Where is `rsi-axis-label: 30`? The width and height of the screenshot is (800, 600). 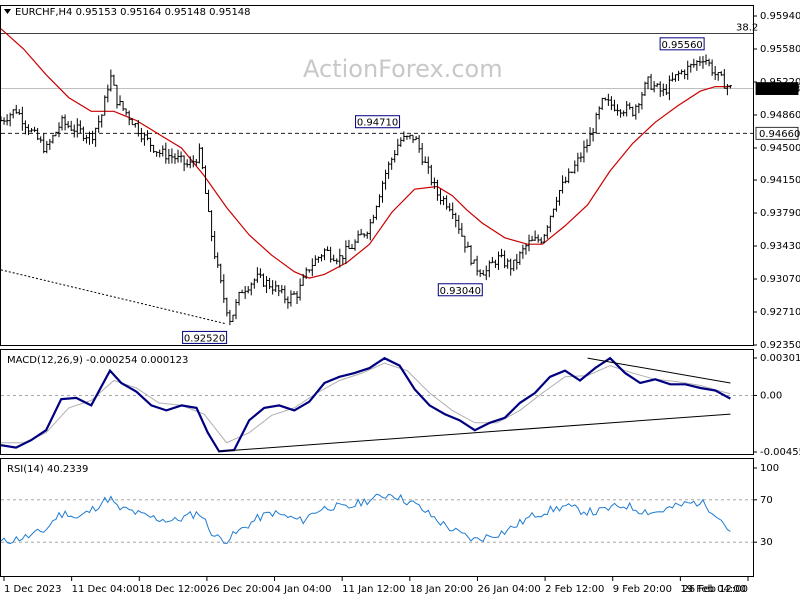 rsi-axis-label: 30 is located at coordinates (766, 542).